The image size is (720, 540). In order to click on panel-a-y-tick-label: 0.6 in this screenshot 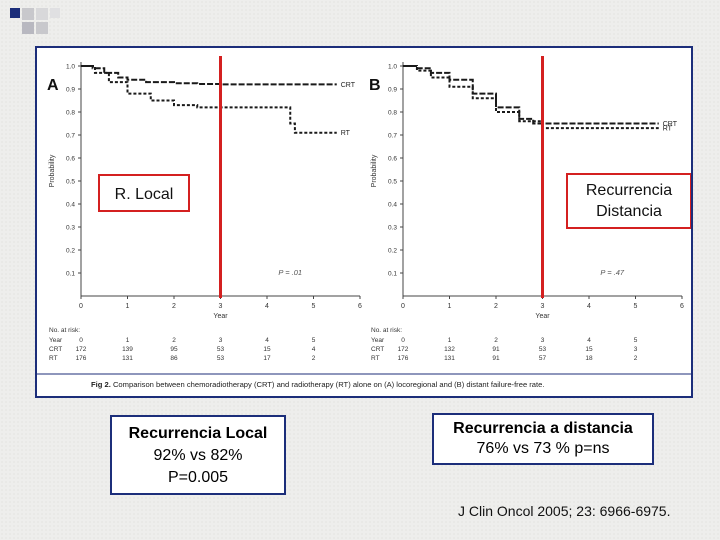, I will do `click(70, 159)`.